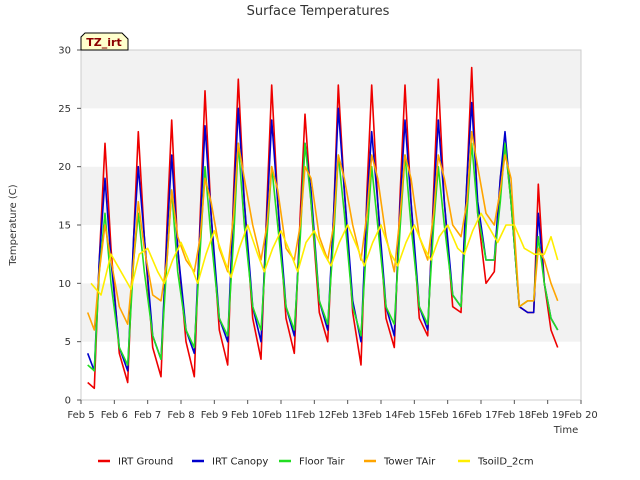 This screenshot has height=480, width=640. Describe the element at coordinates (68, 401) in the screenshot. I see `y-tick-label: 0` at that location.